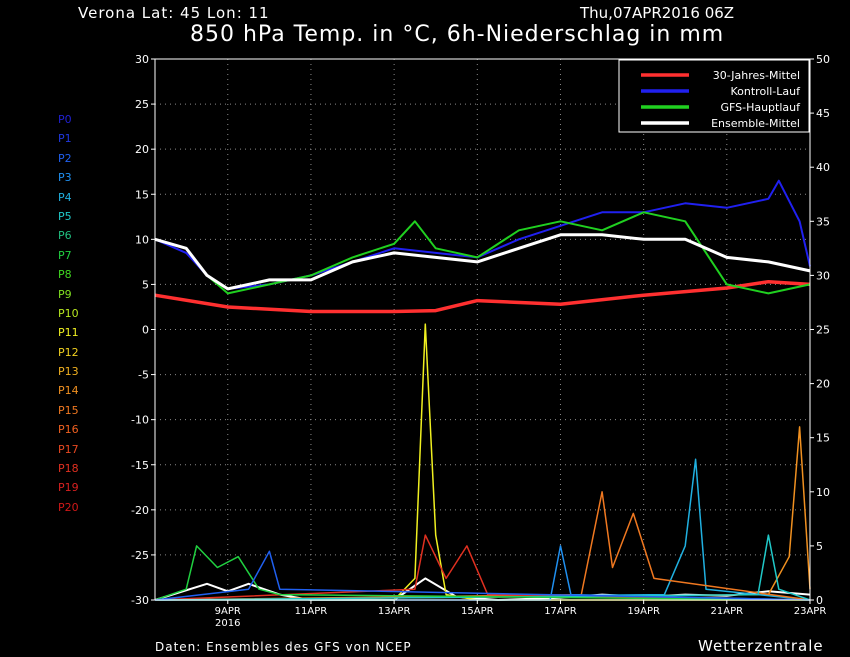  I want to click on y-left-tick-label: 20, so click(142, 149).